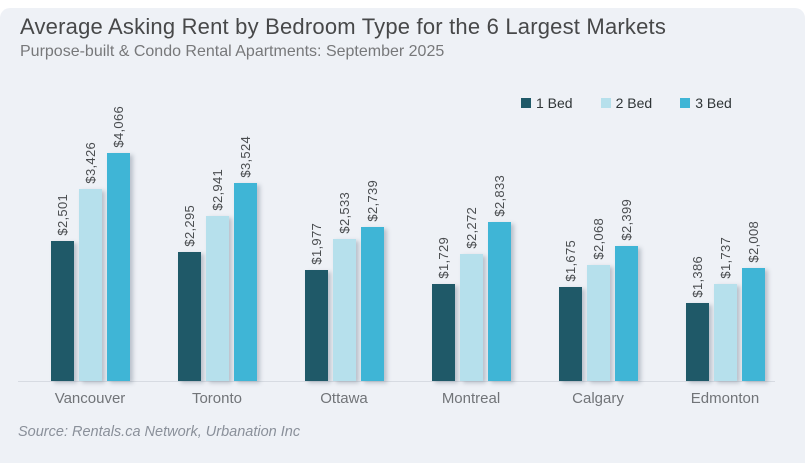 Image resolution: width=805 pixels, height=463 pixels. I want to click on legend-item-3-bed: 3 Bed, so click(706, 103).